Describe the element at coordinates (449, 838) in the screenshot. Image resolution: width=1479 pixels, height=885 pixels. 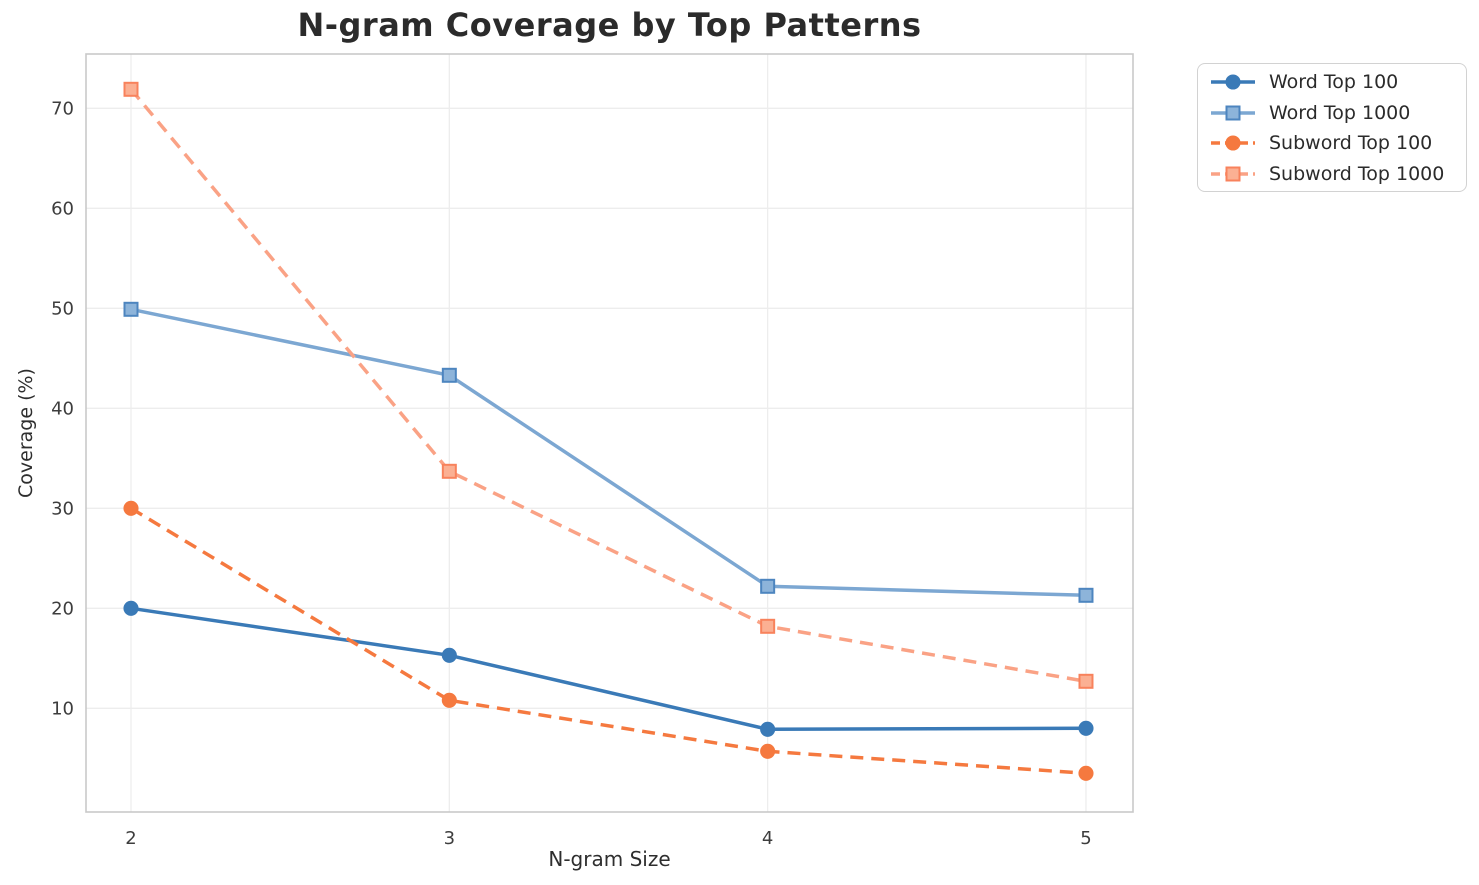
I see `x-tick-label: 3` at that location.